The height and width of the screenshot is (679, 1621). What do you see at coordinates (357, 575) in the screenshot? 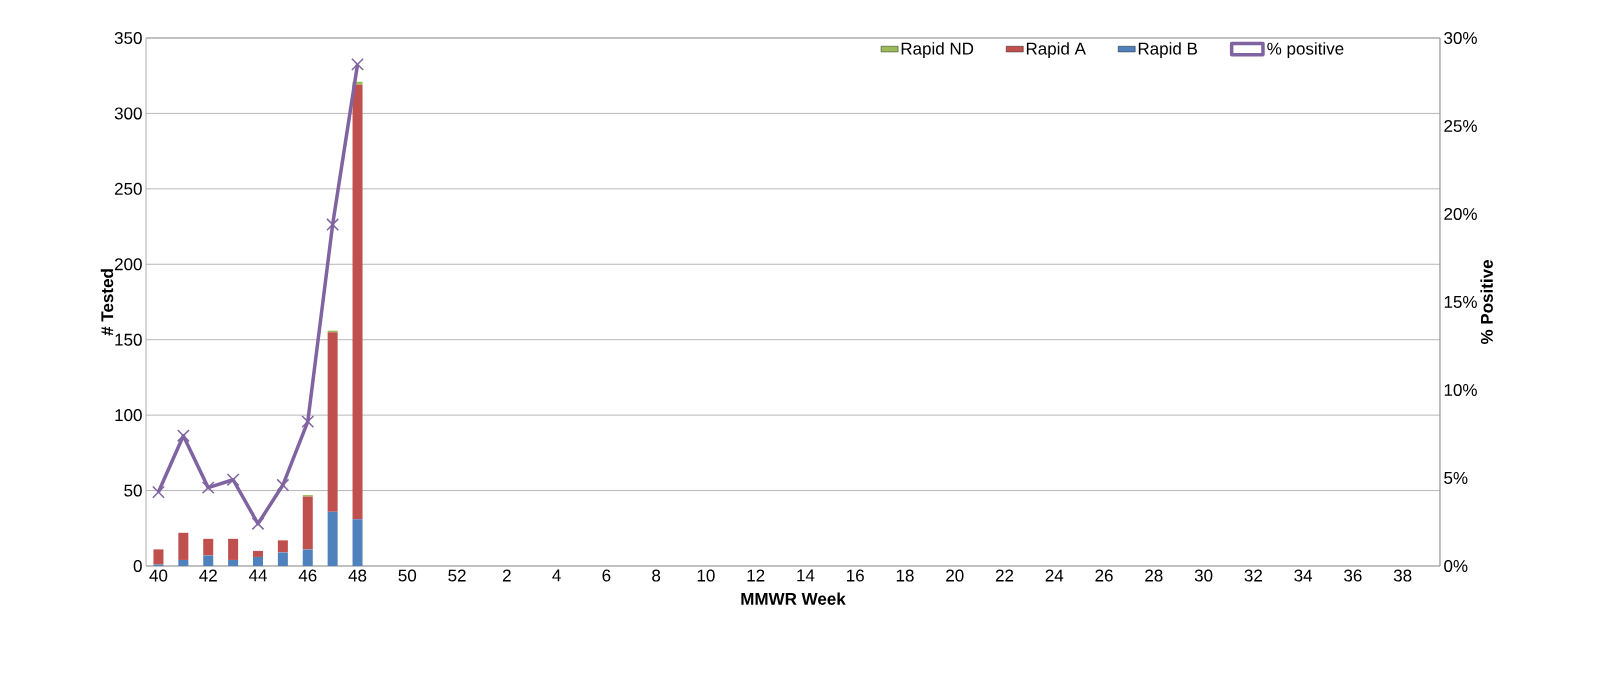
I see `x-tick-label: 48` at bounding box center [357, 575].